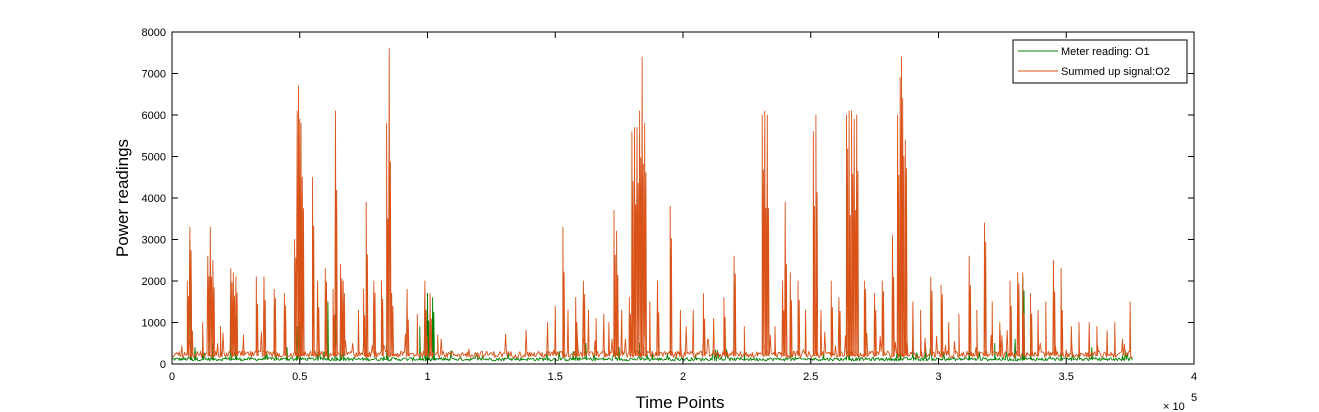  I want to click on y-tick-label: 6000, so click(154, 116).